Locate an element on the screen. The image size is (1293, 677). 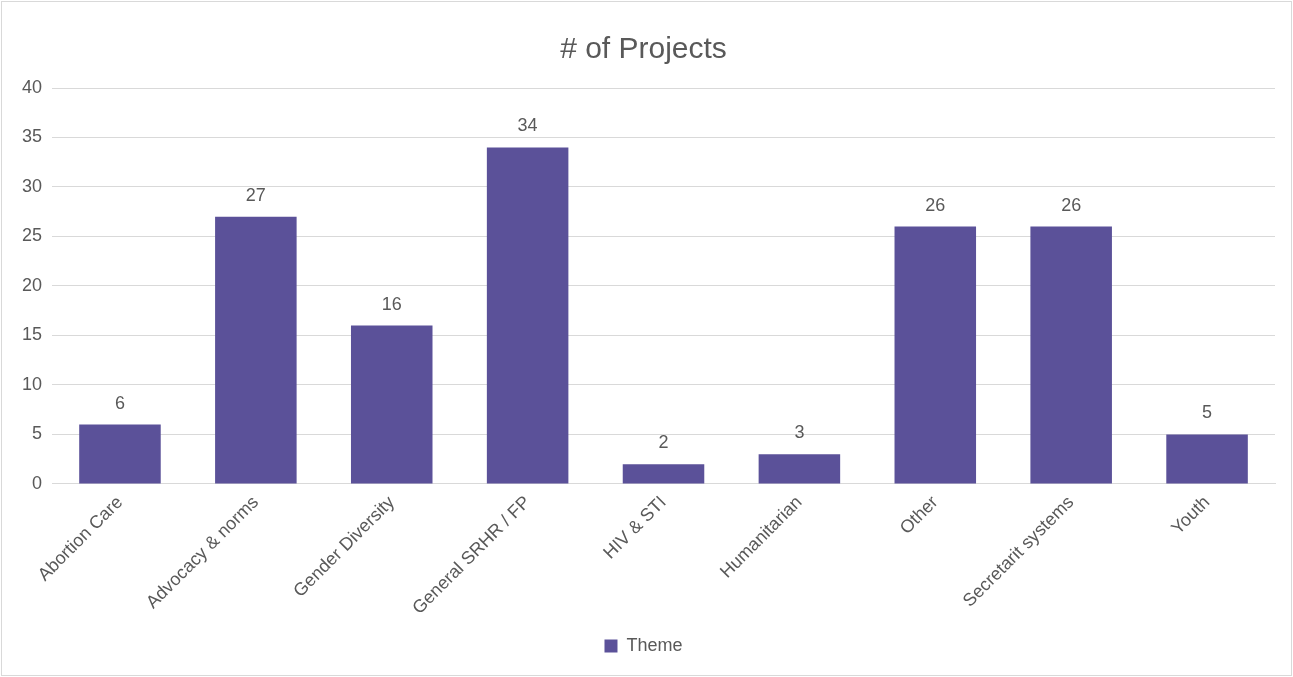
data-label: 16 is located at coordinates (391, 303).